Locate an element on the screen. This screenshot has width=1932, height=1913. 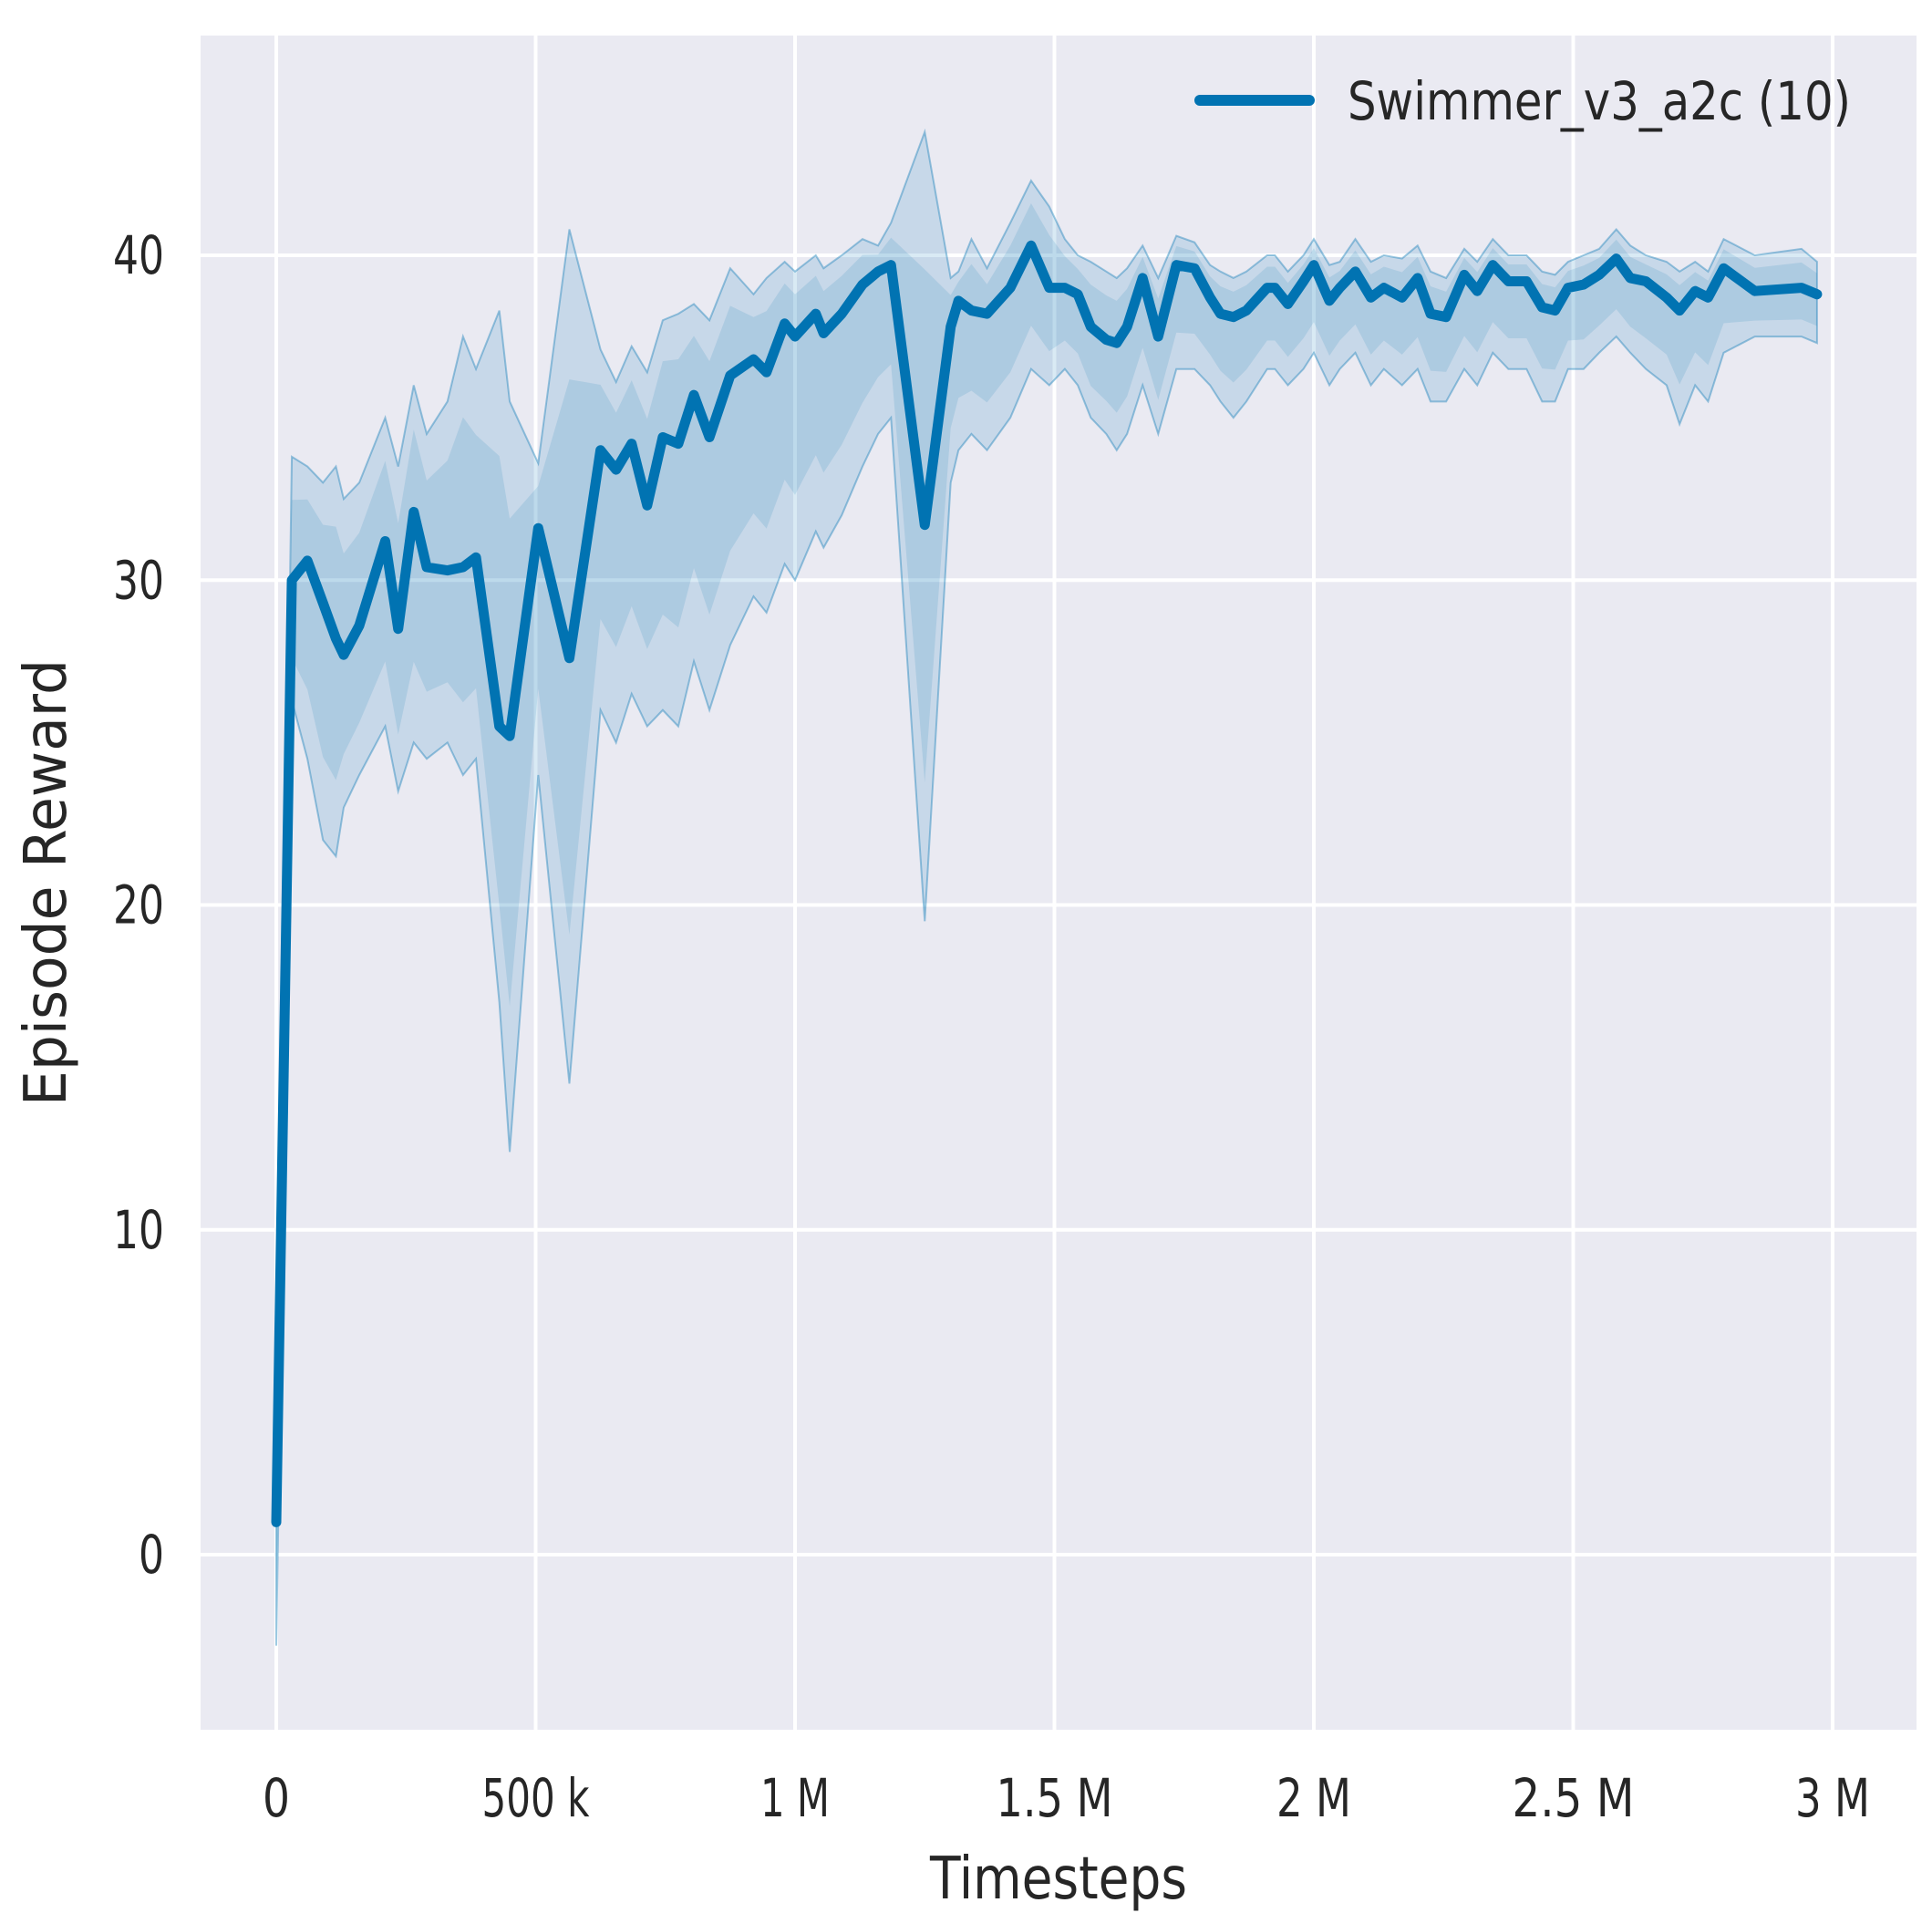
y-tick-label: 30 is located at coordinates (139, 580).